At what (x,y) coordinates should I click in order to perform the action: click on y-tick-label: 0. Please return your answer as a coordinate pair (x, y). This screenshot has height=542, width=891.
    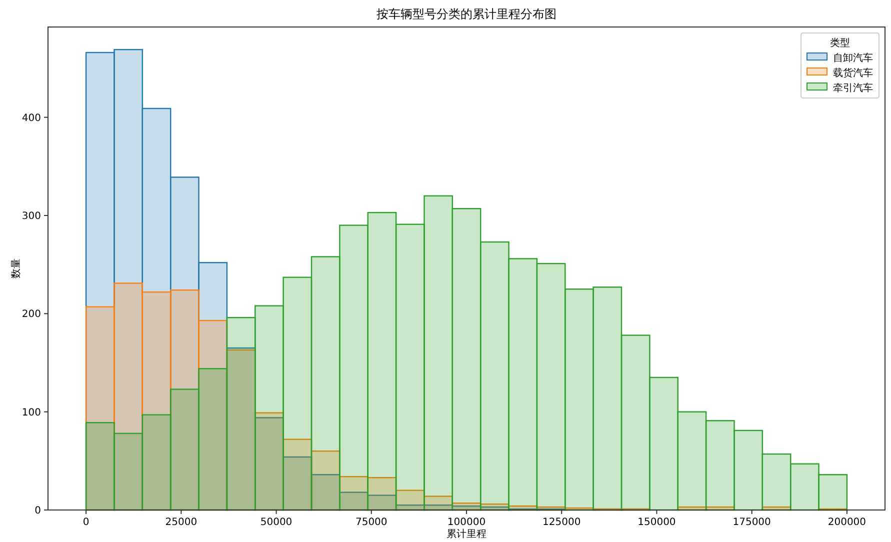
    Looking at the image, I should click on (37, 511).